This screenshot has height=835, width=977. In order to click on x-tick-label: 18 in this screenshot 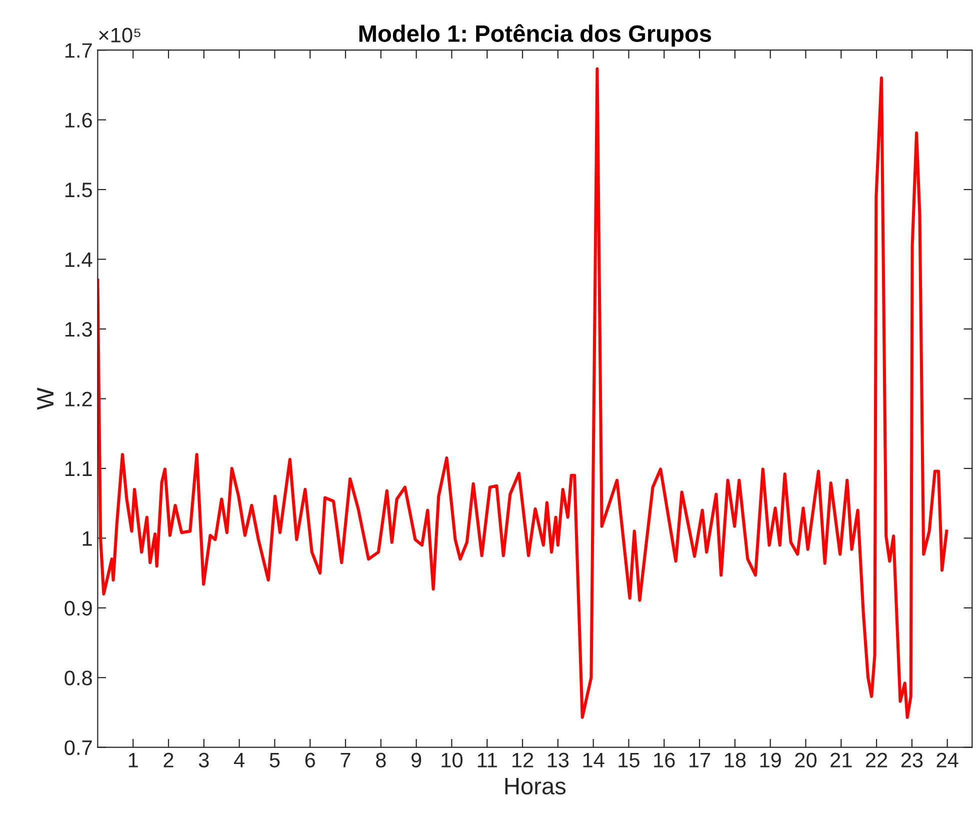, I will do `click(735, 760)`.